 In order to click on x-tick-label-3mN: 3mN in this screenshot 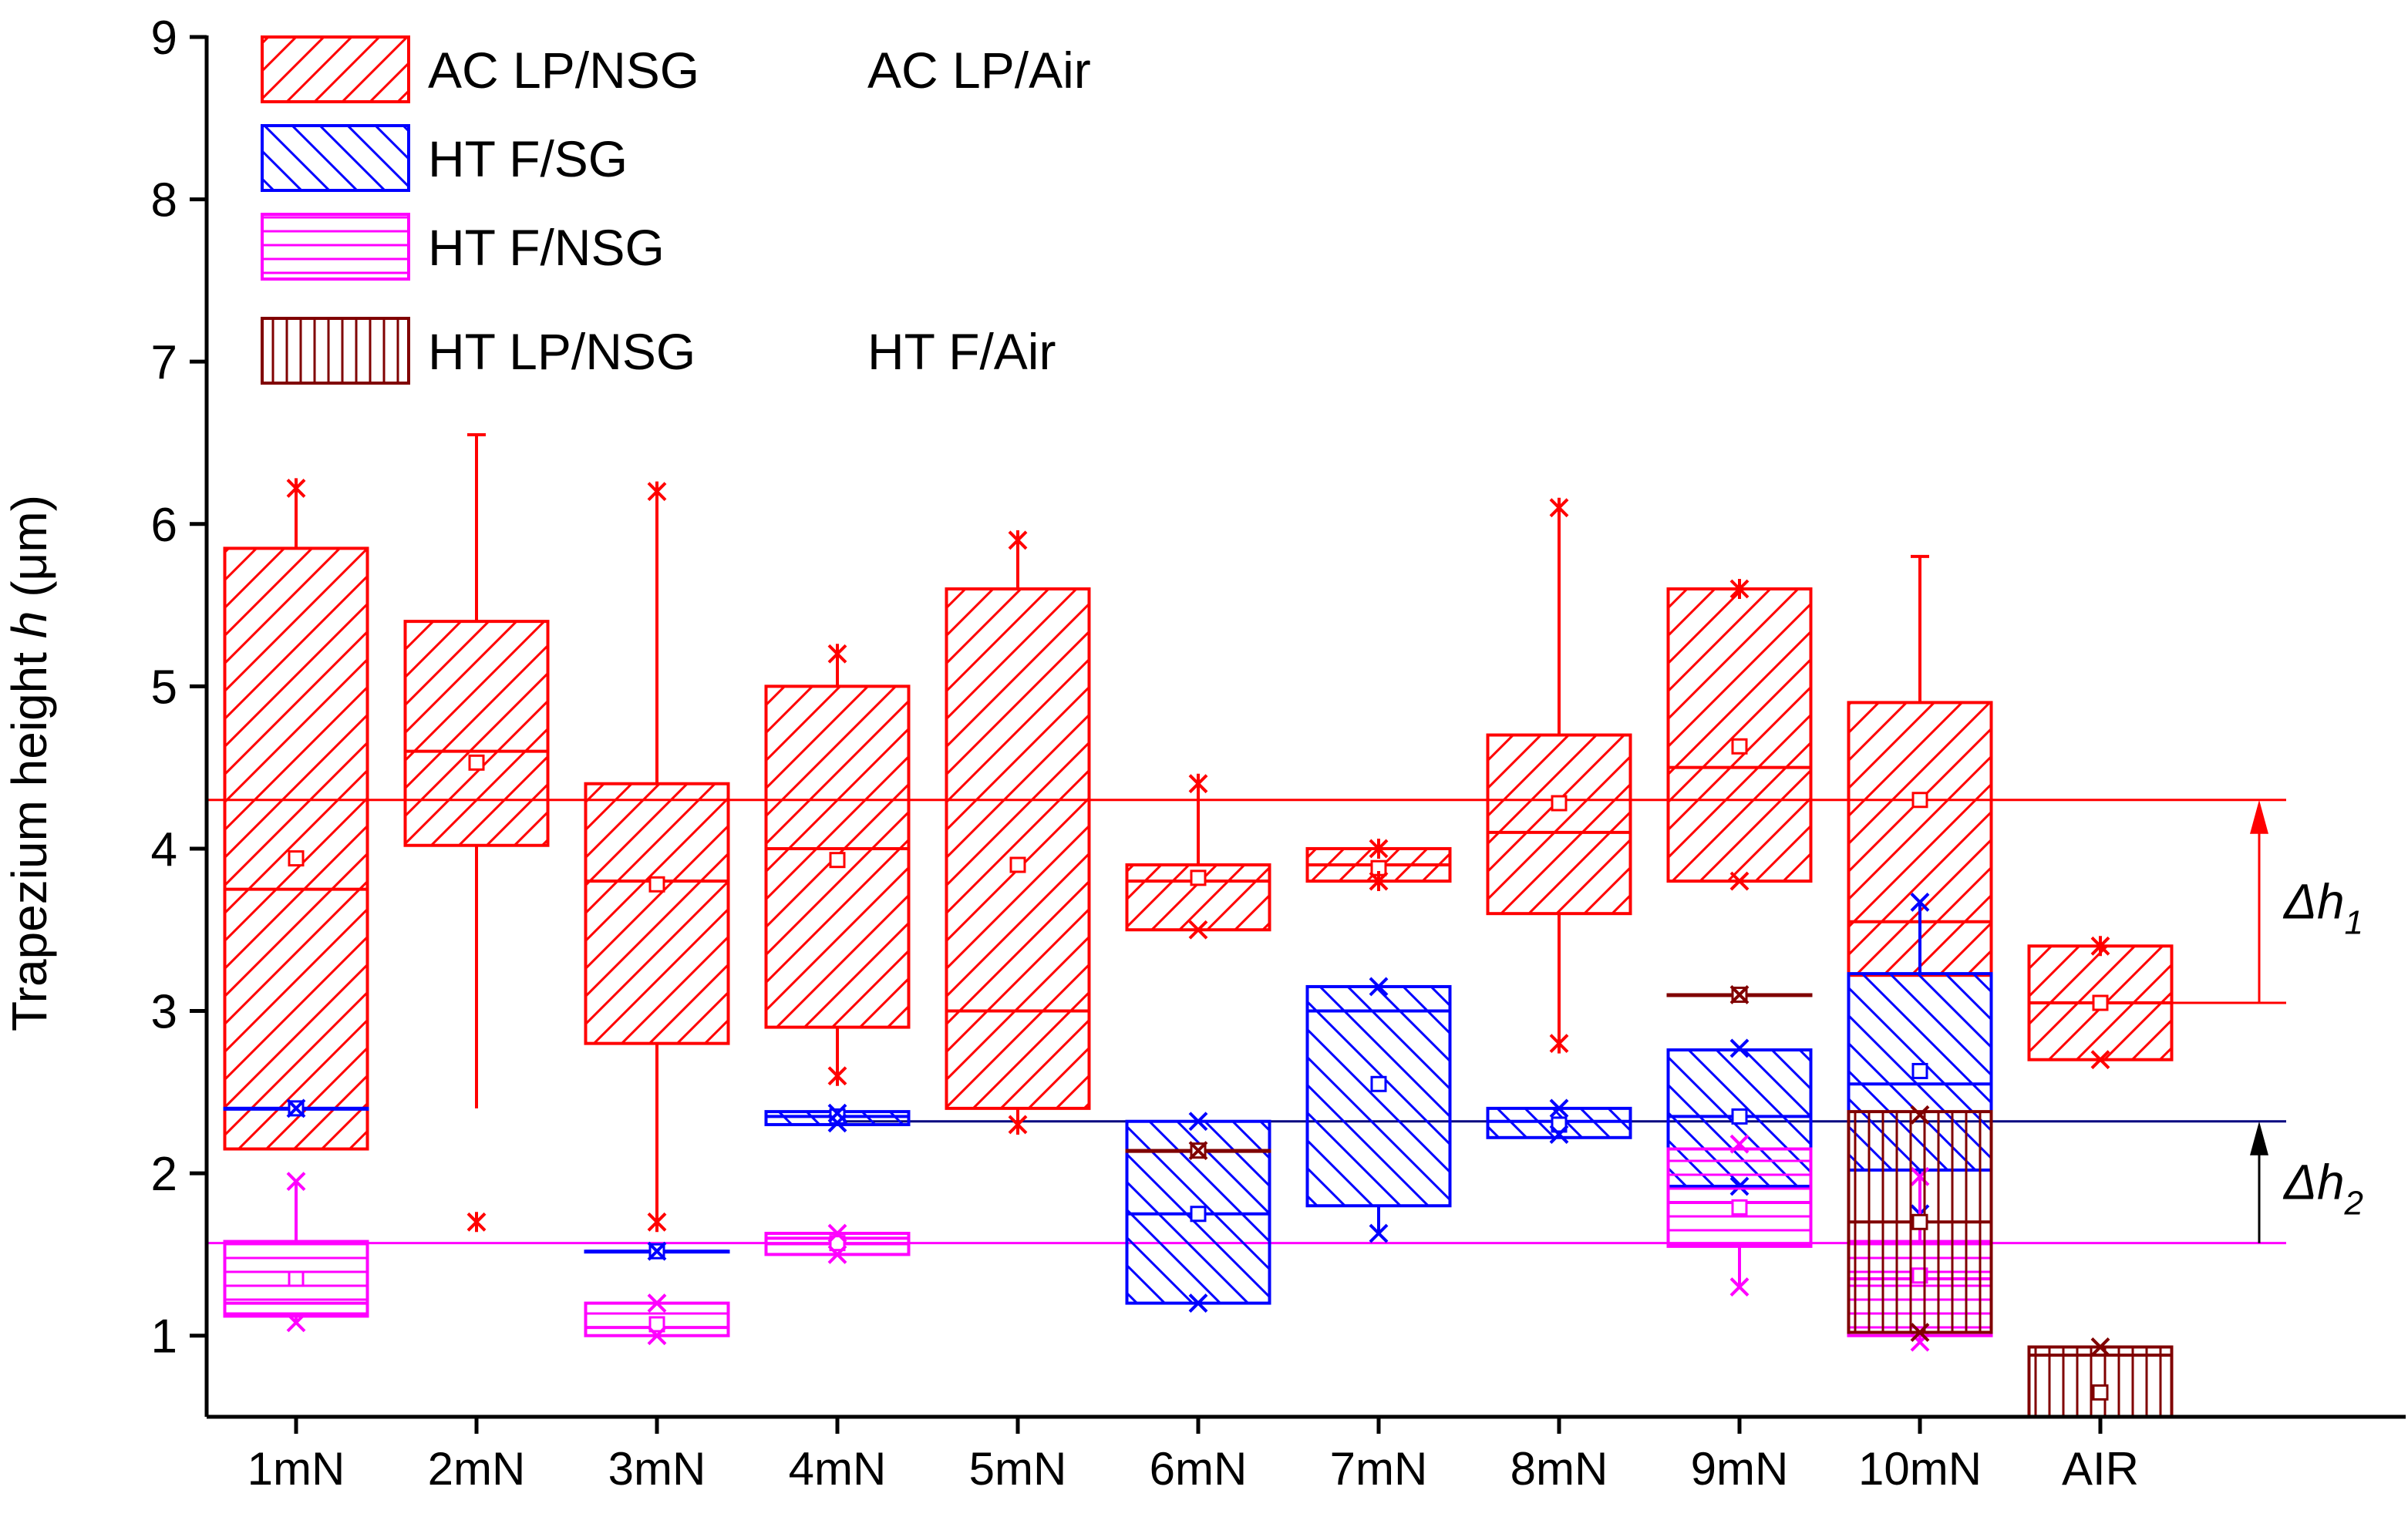, I will do `click(657, 1469)`.